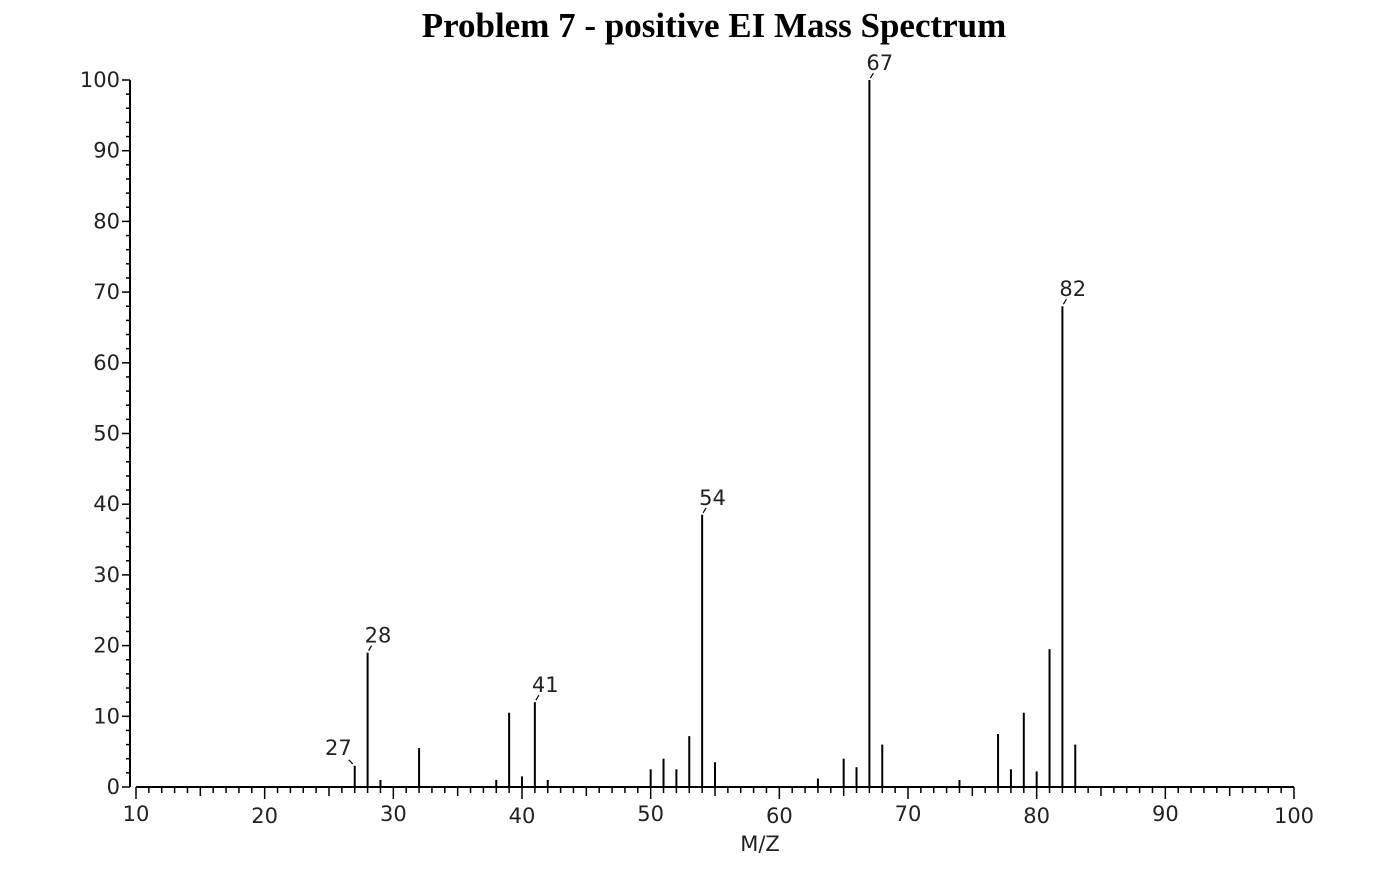 Image resolution: width=1374 pixels, height=874 pixels. I want to click on peak-label-text: 28, so click(378, 636).